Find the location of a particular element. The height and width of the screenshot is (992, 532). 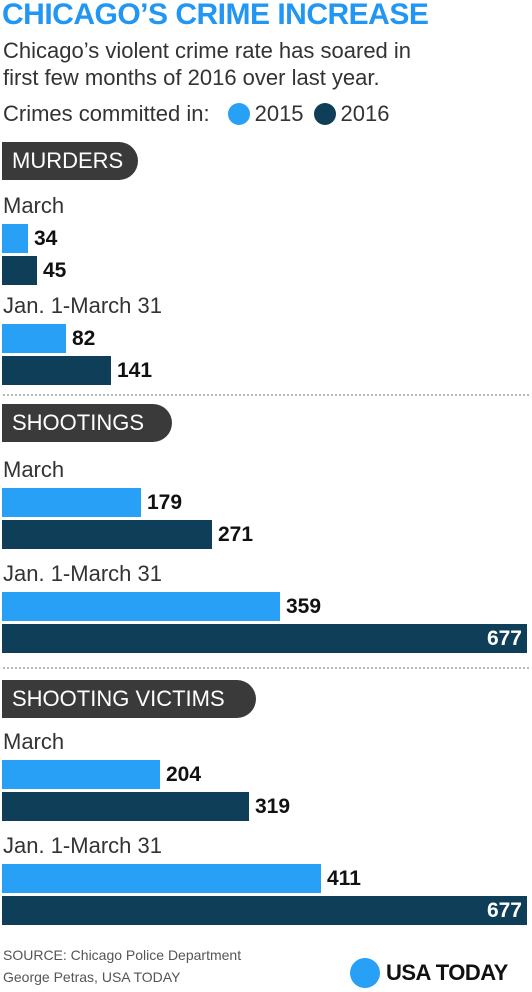

usatoday-logo: USA TODAY is located at coordinates (429, 973).